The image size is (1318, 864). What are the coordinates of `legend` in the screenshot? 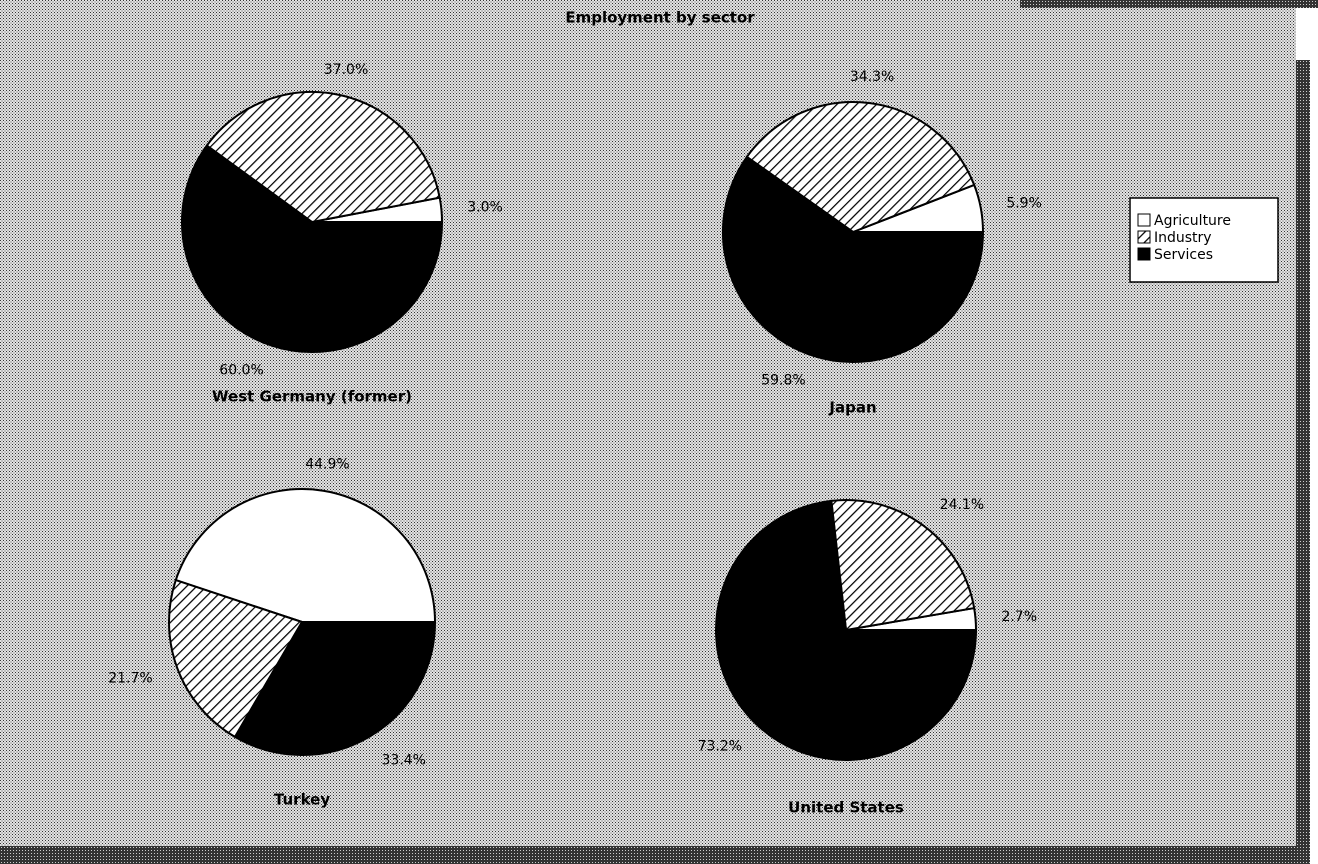 It's located at (1204, 240).